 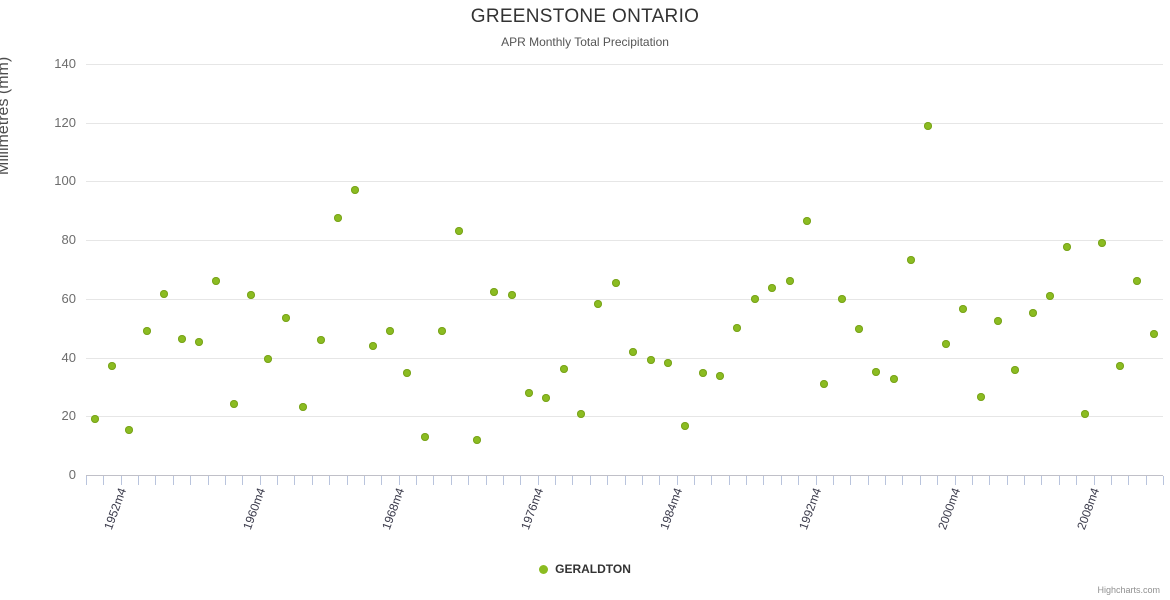 What do you see at coordinates (68, 298) in the screenshot?
I see `y-axis-tick-label: 60` at bounding box center [68, 298].